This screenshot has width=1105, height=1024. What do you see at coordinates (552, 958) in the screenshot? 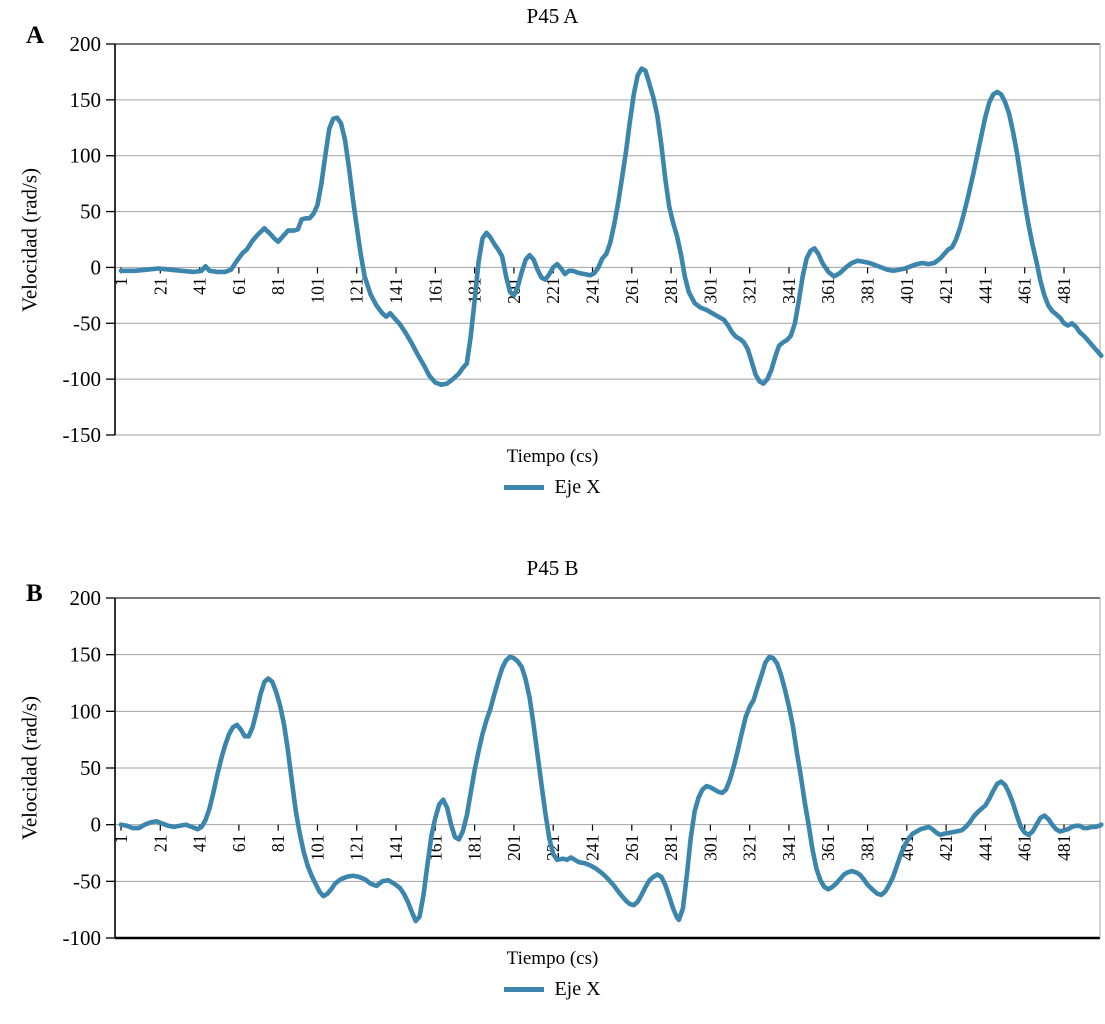
I see `x-axis-label-b: Tiempo (cs)` at bounding box center [552, 958].